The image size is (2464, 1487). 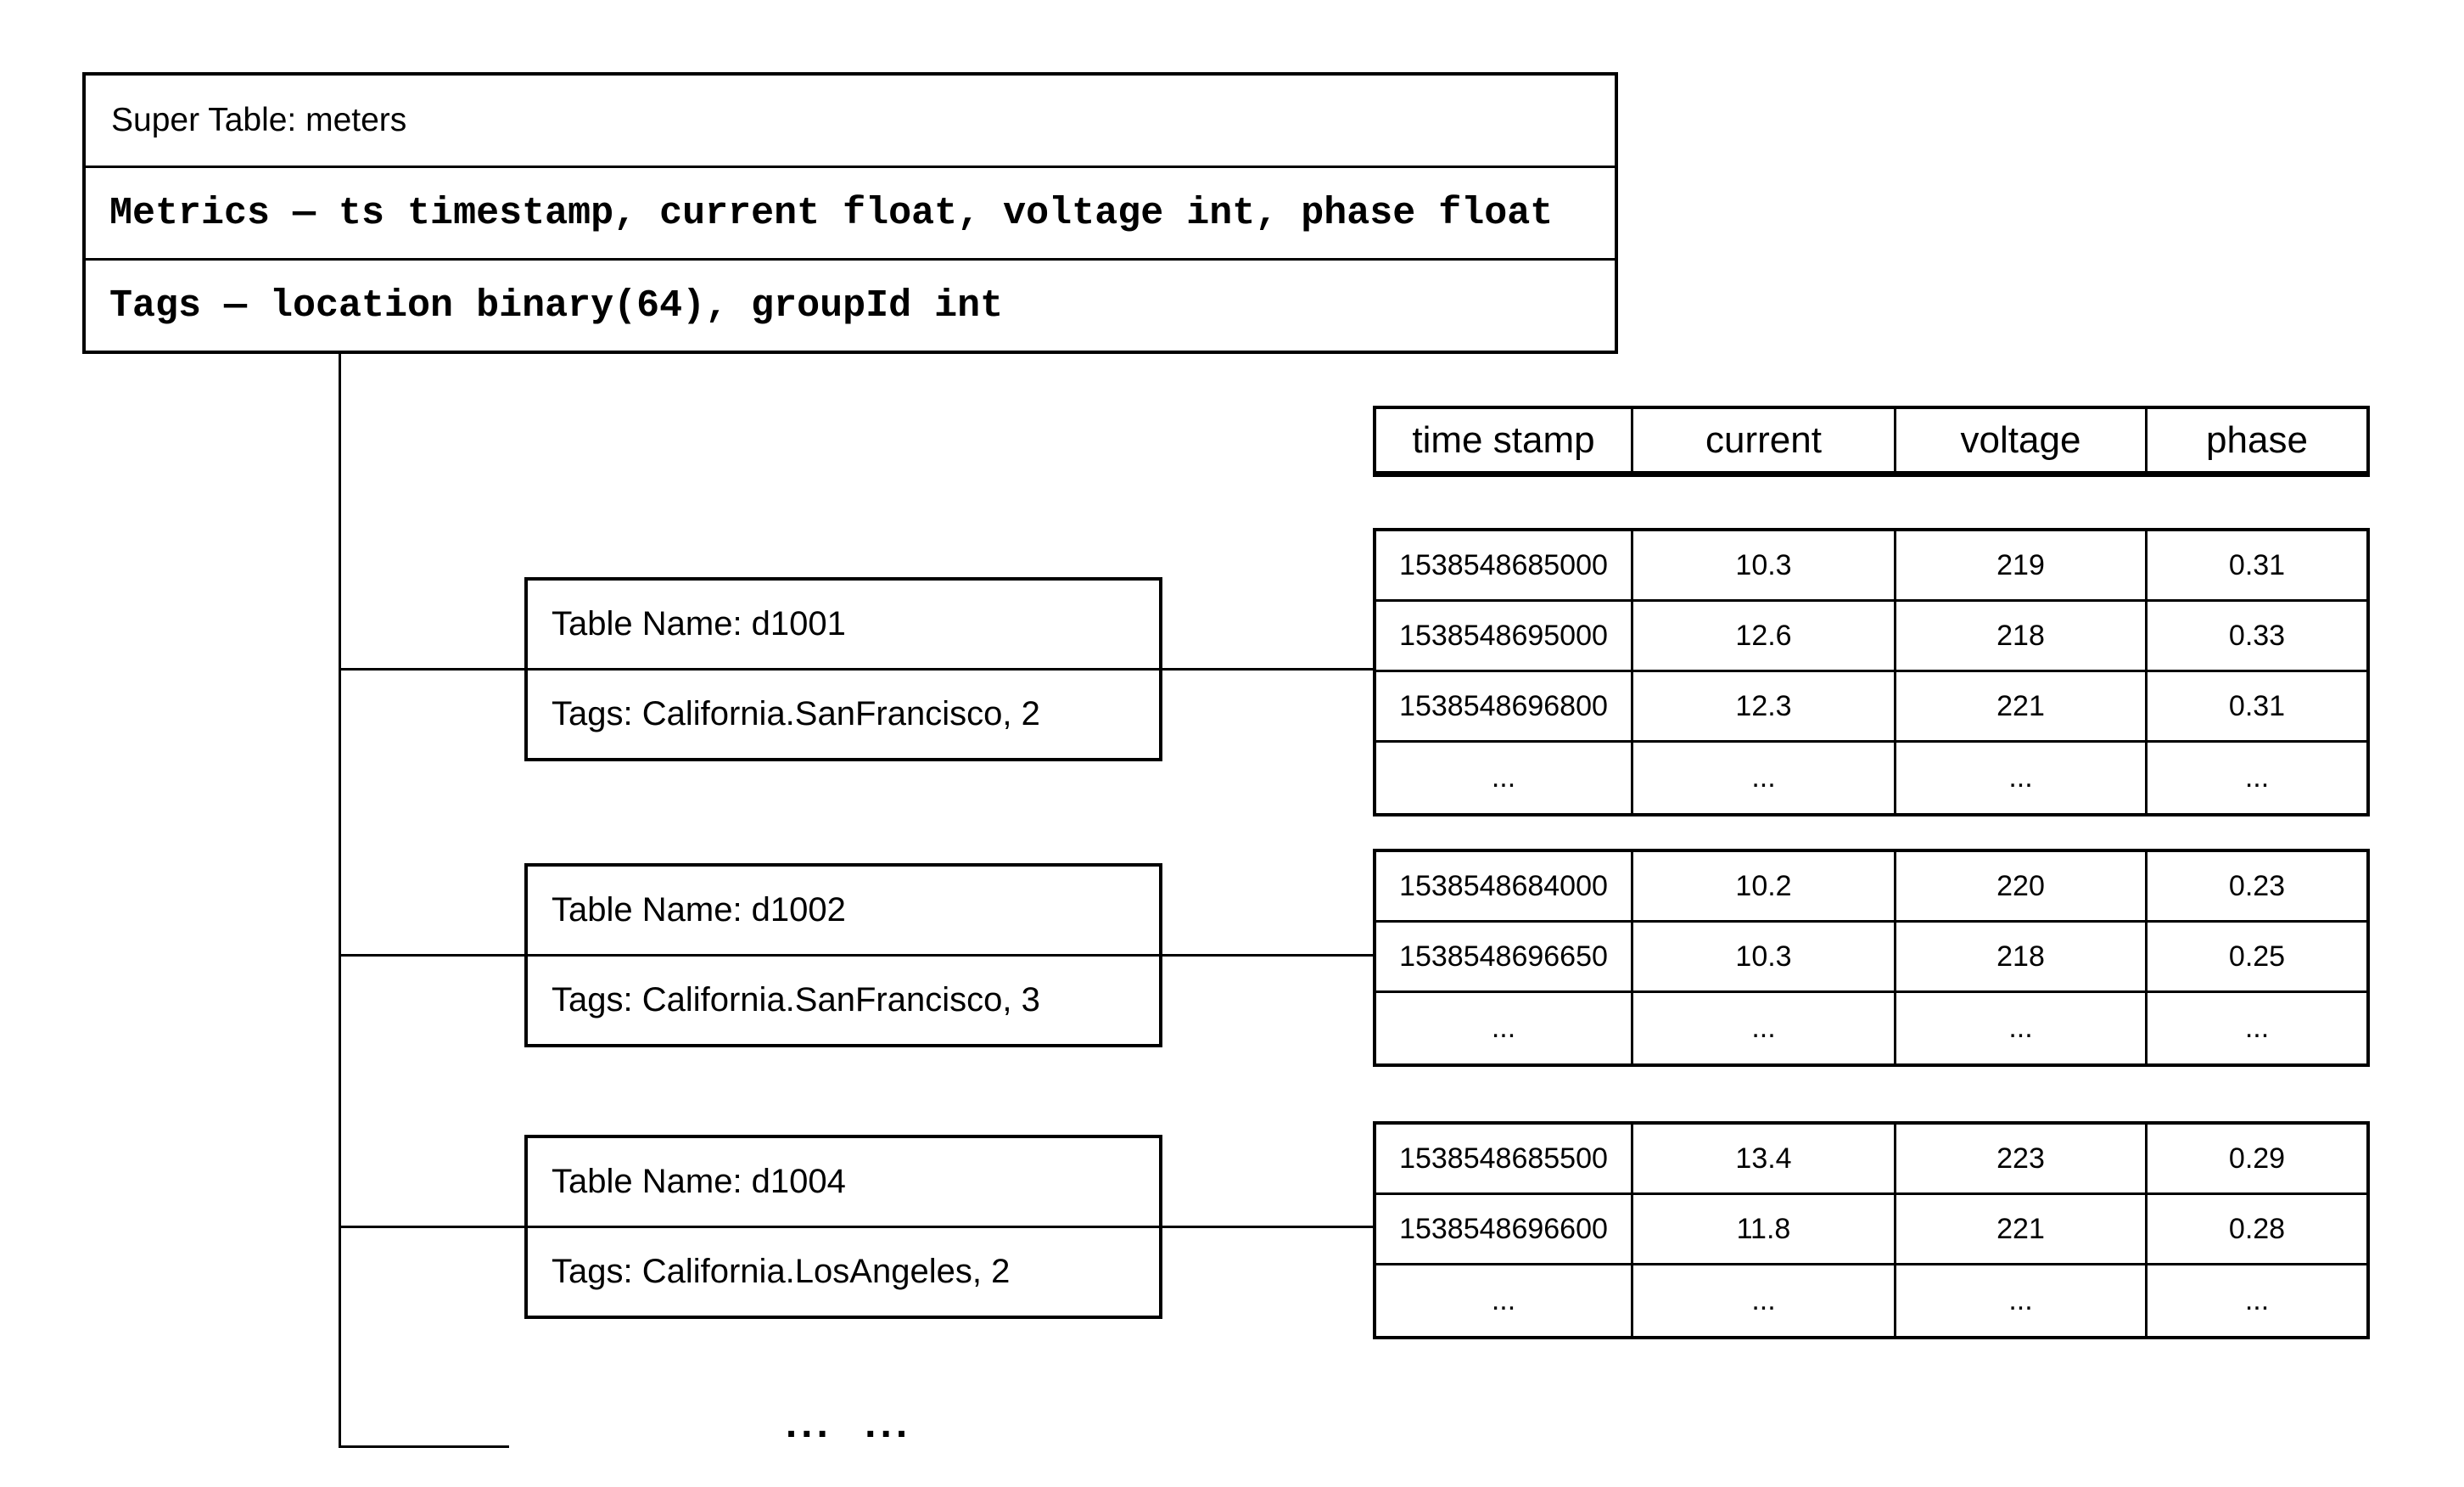 I want to click on branch-line-d1002, so click(x=433, y=956).